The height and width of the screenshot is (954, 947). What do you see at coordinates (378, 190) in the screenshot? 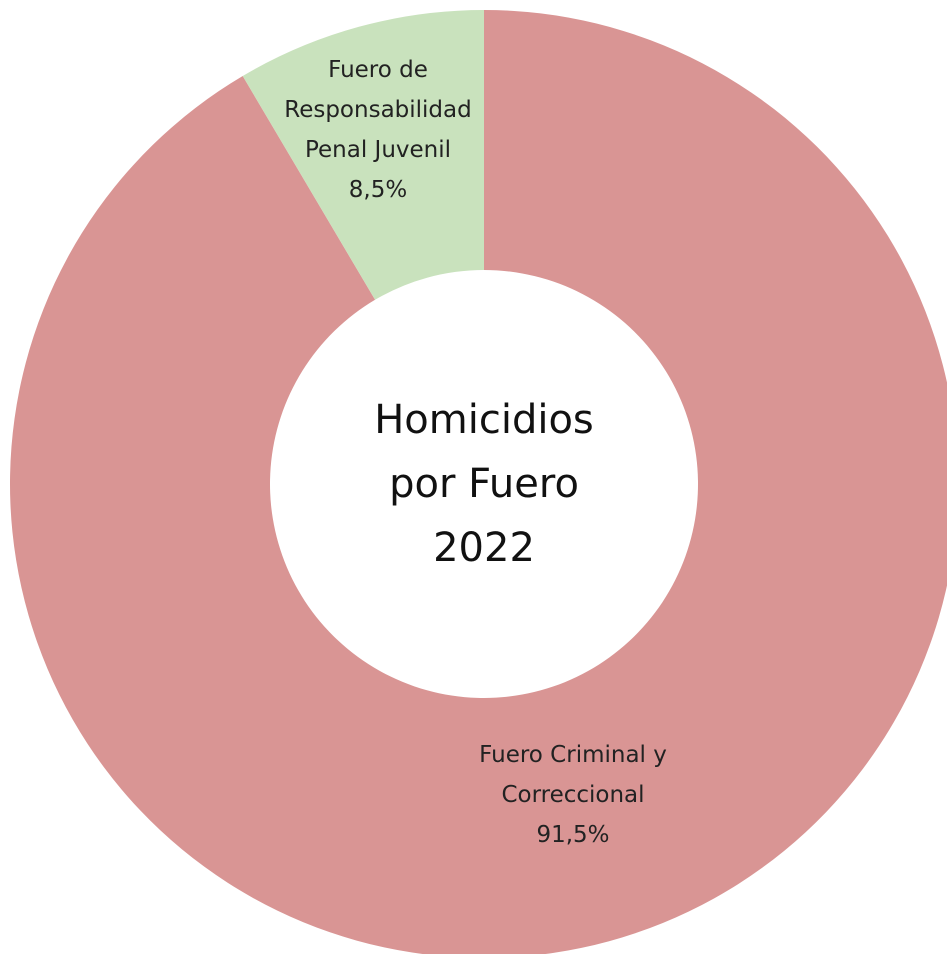
I see `value-label: 8,5%` at bounding box center [378, 190].